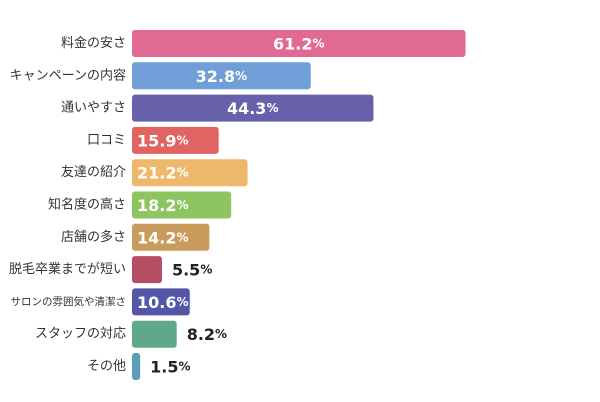  I want to click on data-label-value: 14.2, so click(156, 237).